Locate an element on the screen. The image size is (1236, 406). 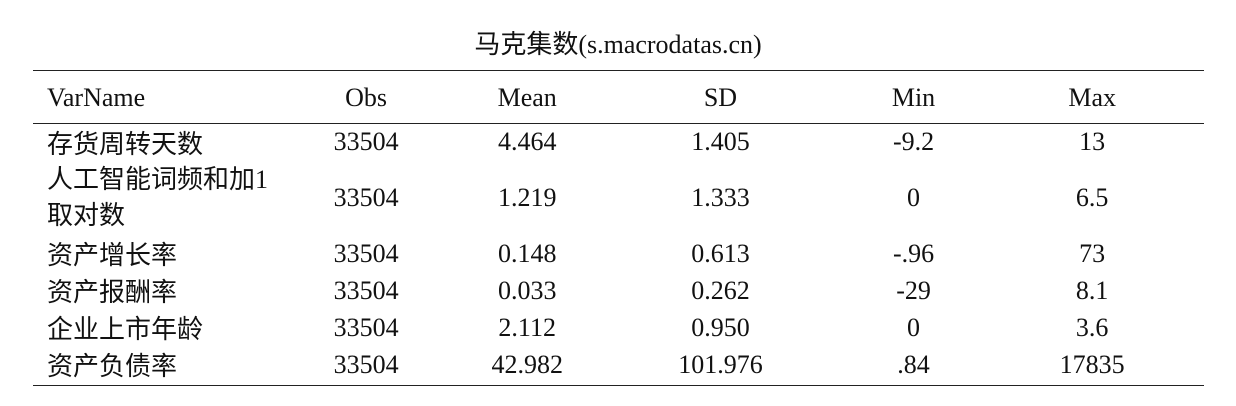
sd-cell: 101.976 is located at coordinates (720, 364).